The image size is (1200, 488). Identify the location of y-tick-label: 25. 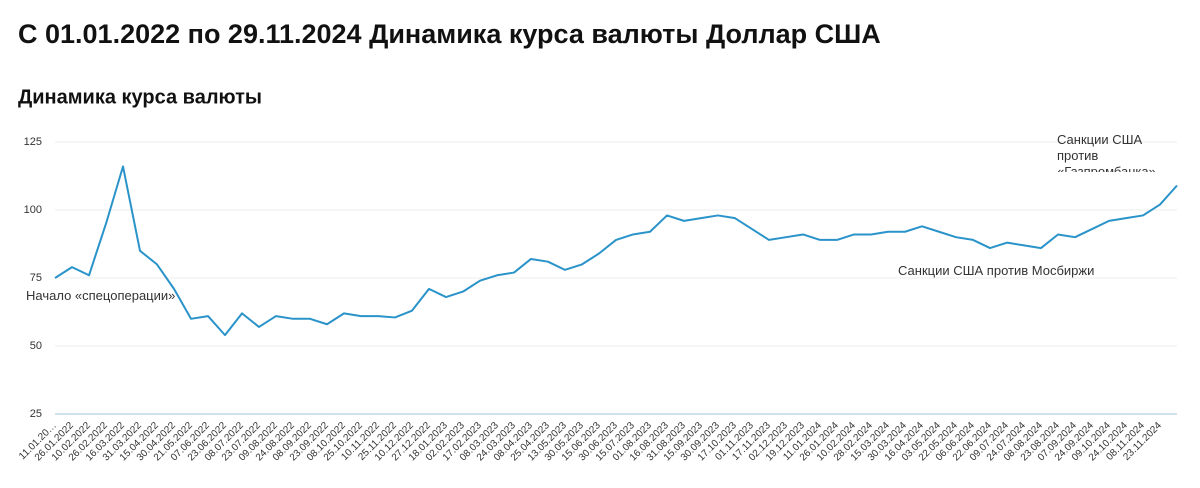
(36, 414).